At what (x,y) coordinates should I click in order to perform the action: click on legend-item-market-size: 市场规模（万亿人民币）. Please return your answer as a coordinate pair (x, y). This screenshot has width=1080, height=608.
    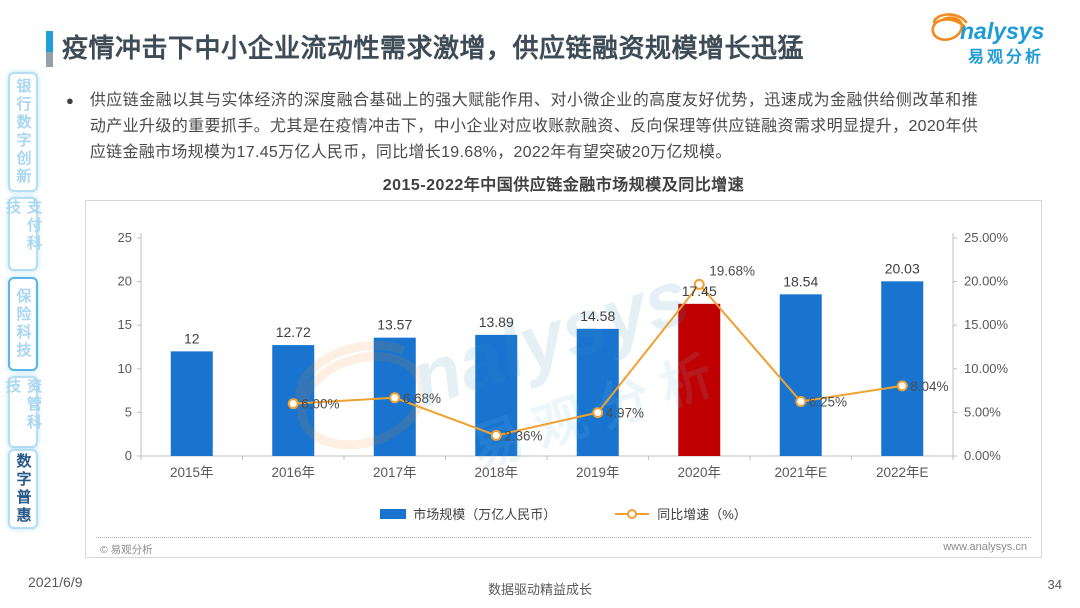
    Looking at the image, I should click on (468, 513).